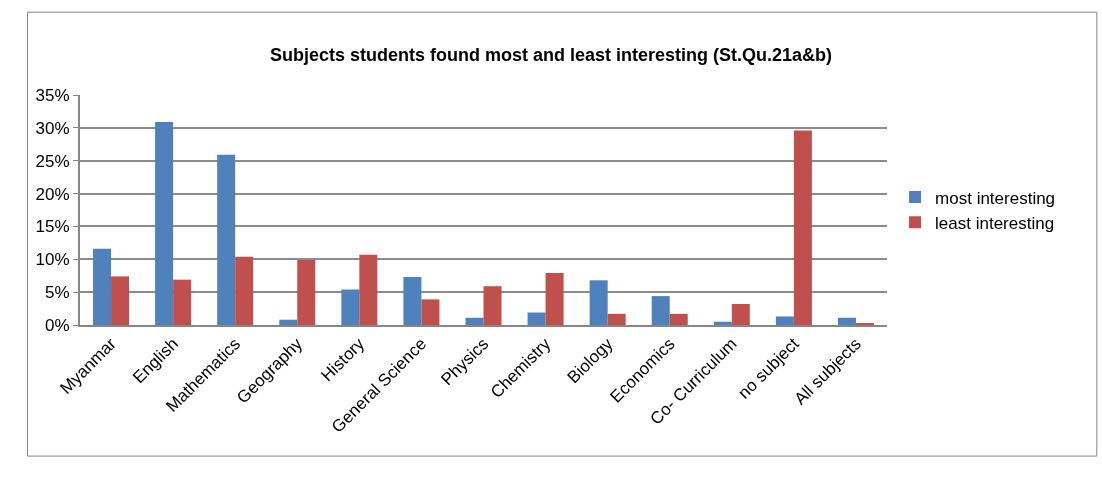 Image resolution: width=1102 pixels, height=485 pixels. I want to click on legend-label: least interesting, so click(995, 223).